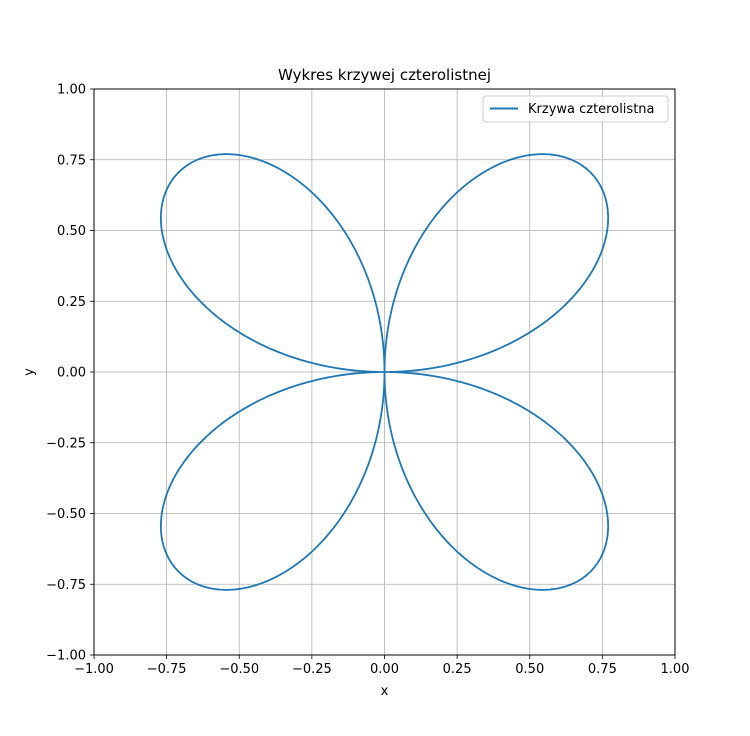 Image resolution: width=750 pixels, height=736 pixels. I want to click on y-tick-label: −0.50, so click(66, 514).